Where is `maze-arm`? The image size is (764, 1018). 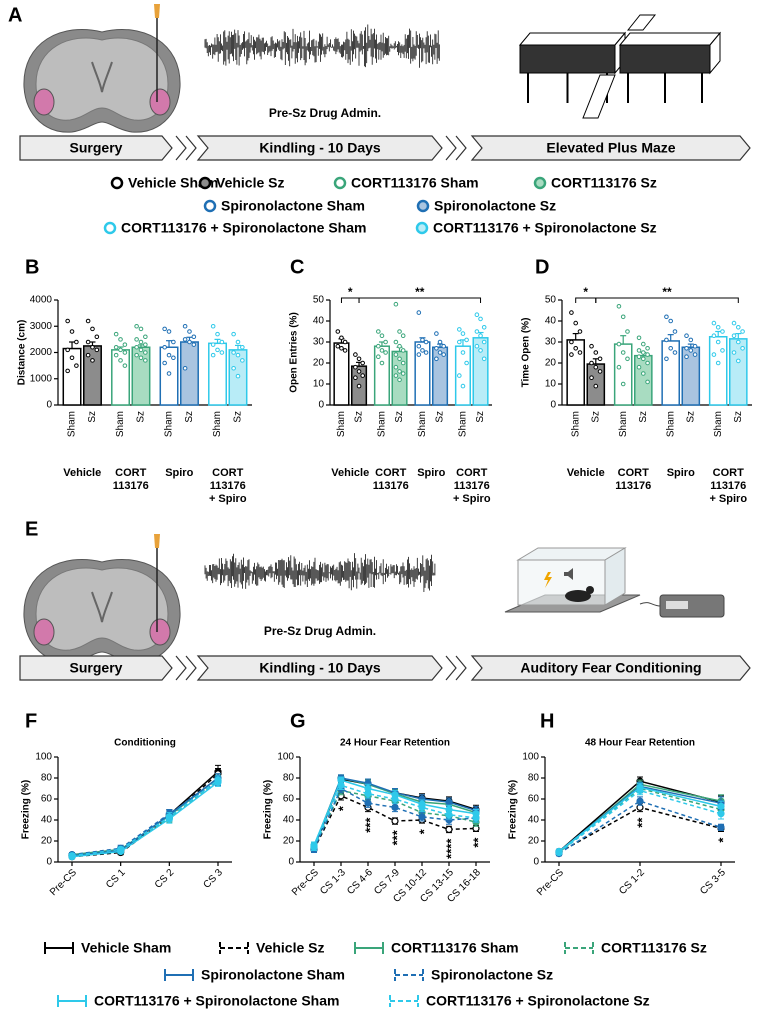
maze-arm is located at coordinates (665, 59).